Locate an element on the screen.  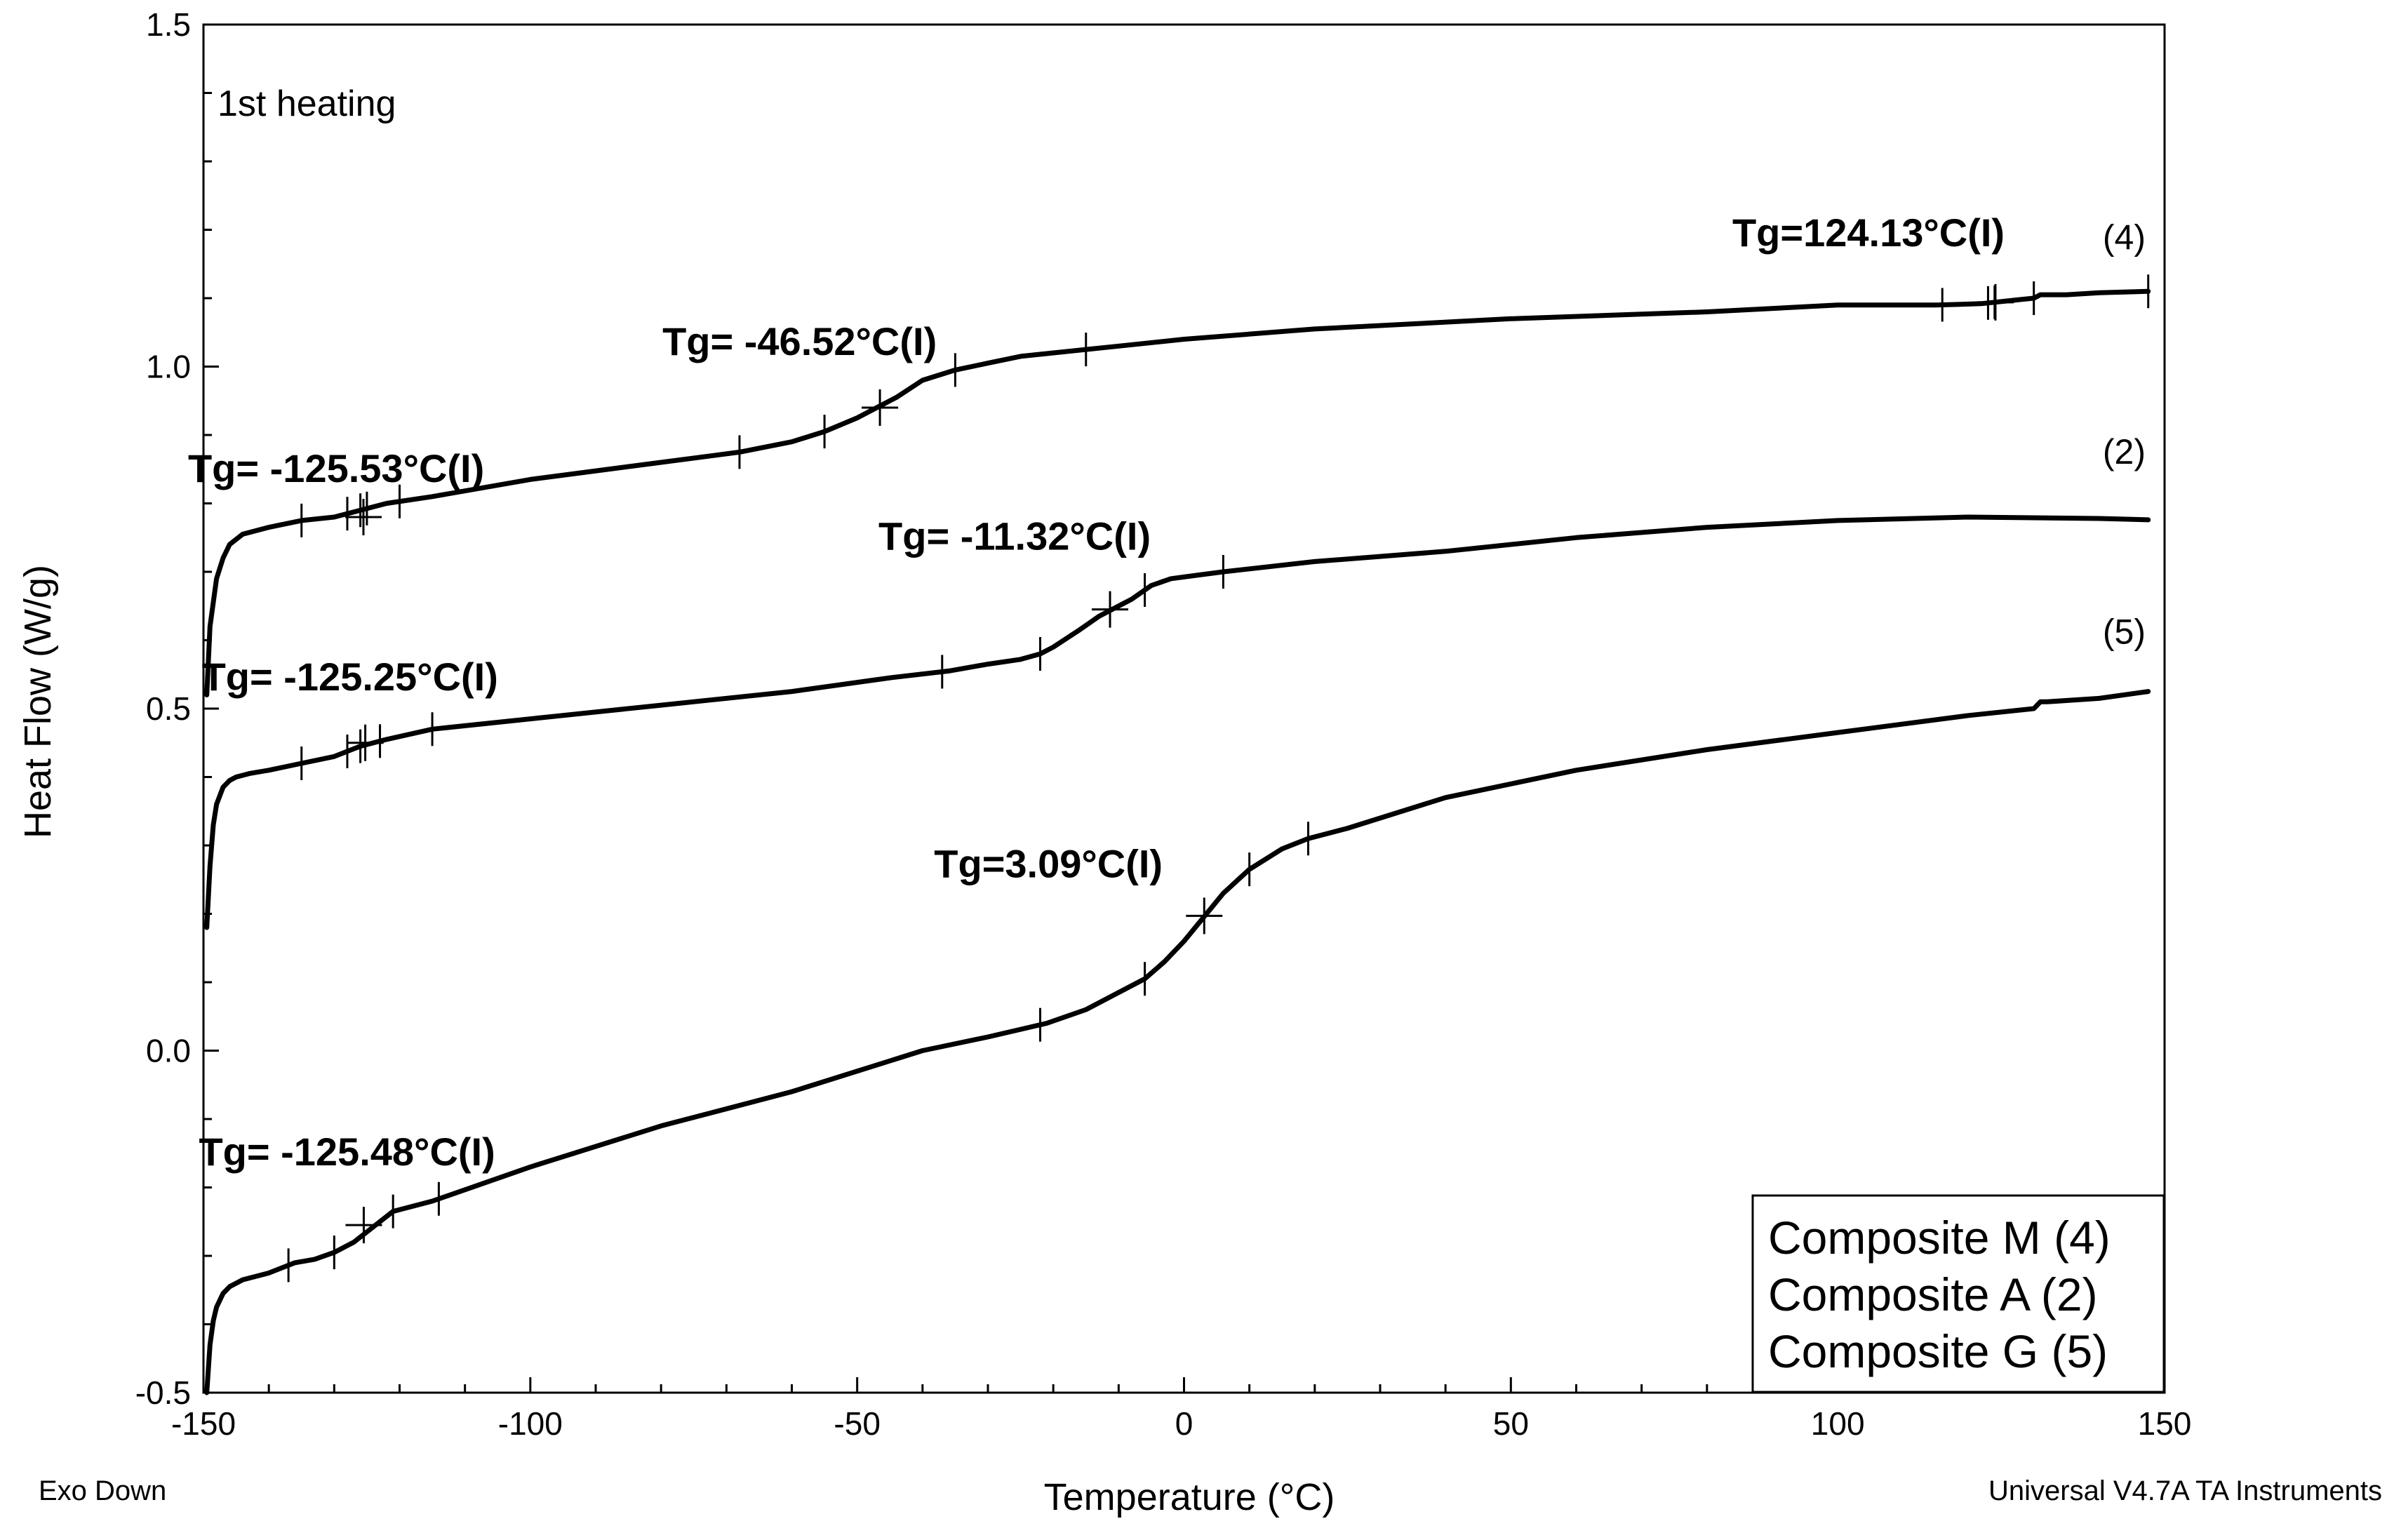
tg-annotation: Tg= -125.48°C(I) is located at coordinates (347, 1152).